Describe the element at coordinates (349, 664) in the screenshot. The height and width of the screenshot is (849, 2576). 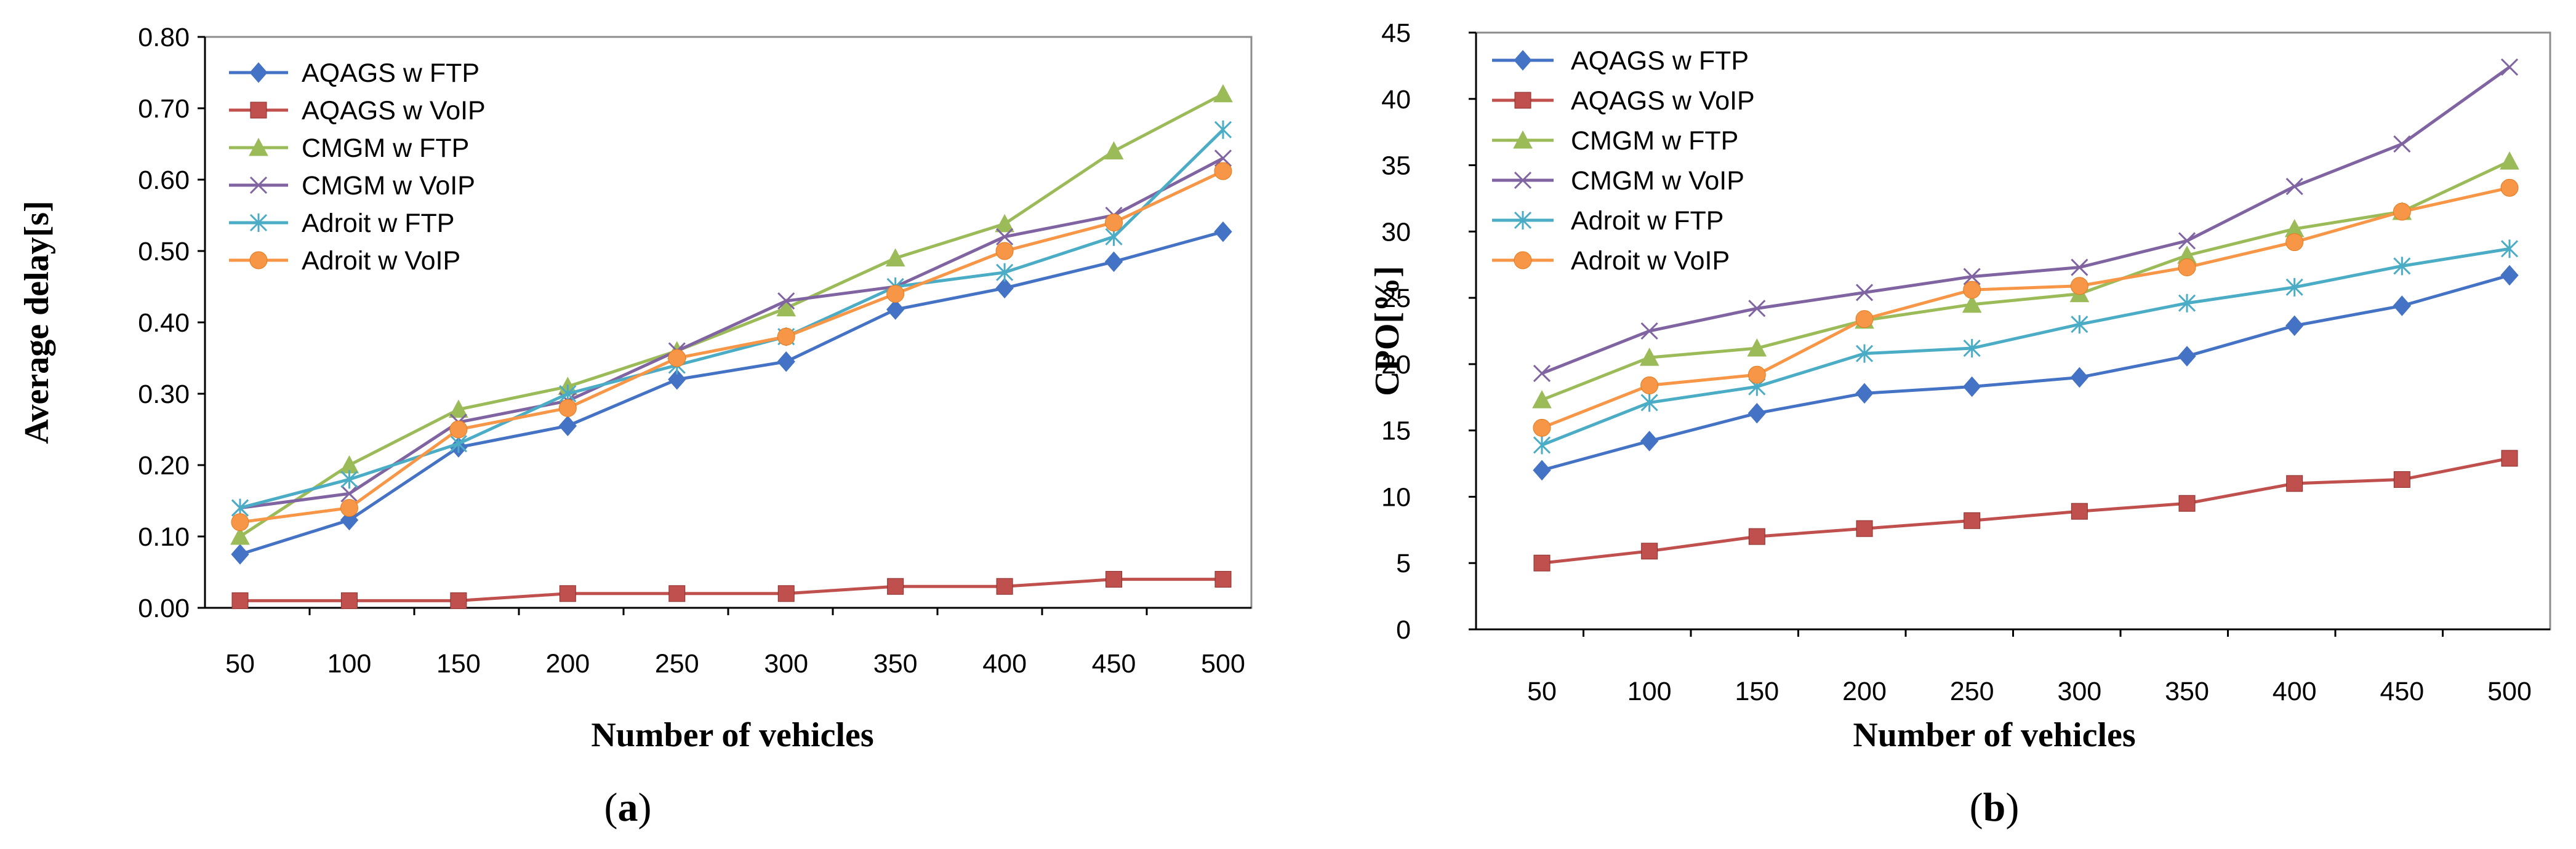
I see `chart-a-x-tick-label: 100` at that location.